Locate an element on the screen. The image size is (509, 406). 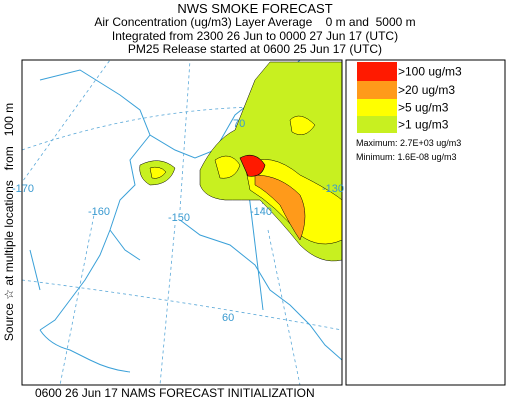
legend-label: >5 ug/m3 is located at coordinates (423, 108).